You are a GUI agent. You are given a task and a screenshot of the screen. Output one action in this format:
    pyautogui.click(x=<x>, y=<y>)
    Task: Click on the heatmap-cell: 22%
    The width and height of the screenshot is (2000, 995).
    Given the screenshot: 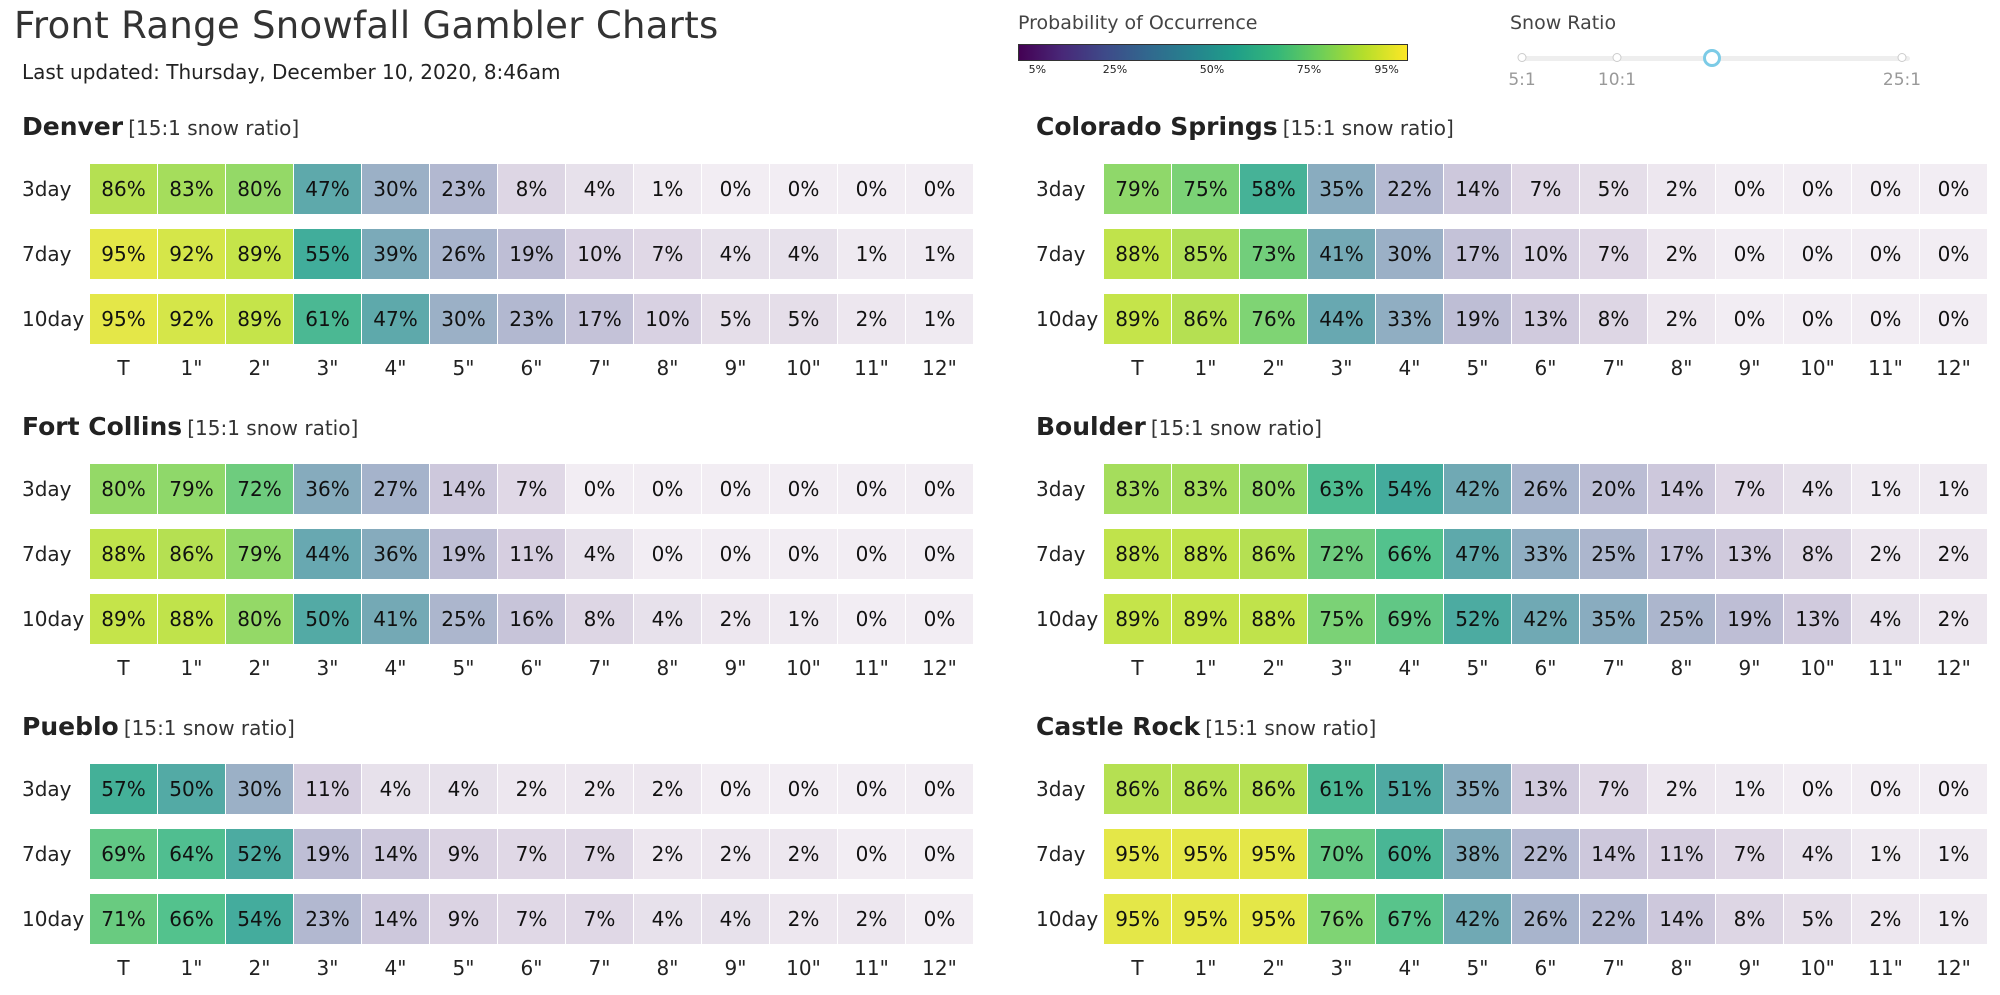 What is the action you would take?
    pyautogui.click(x=1409, y=189)
    